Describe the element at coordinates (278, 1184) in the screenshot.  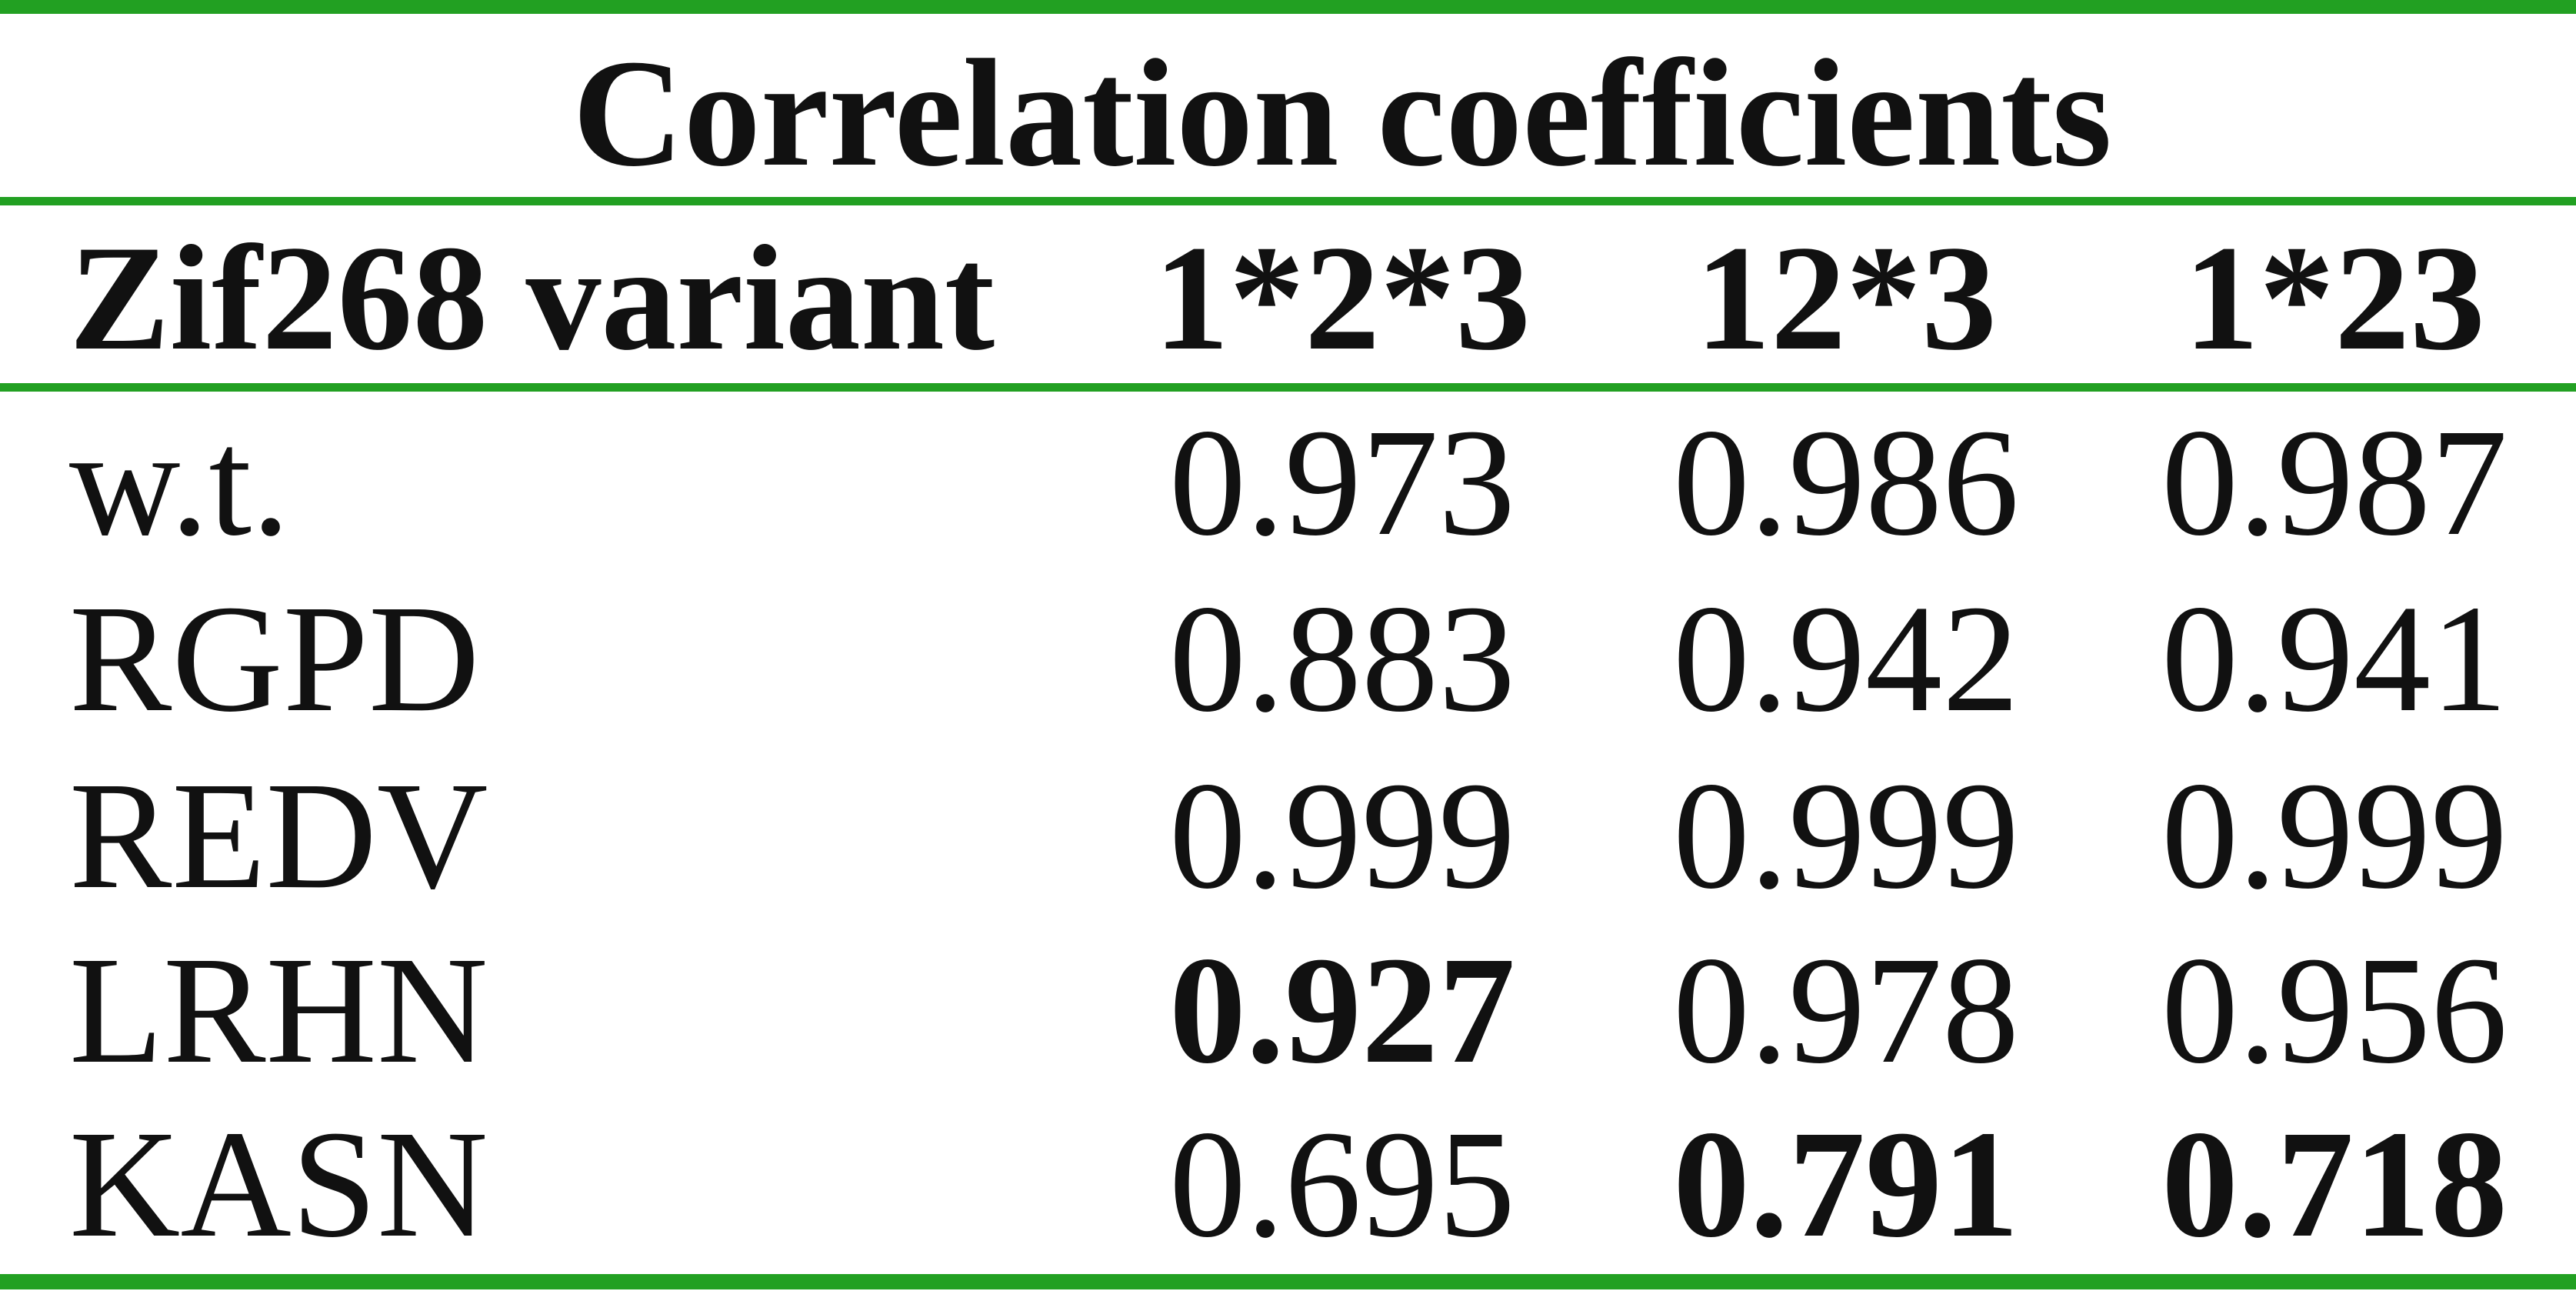
I see `row-label: KASN` at that location.